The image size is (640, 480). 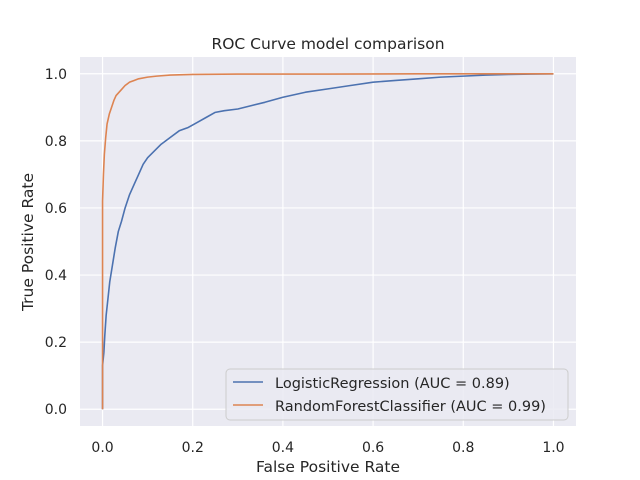 I want to click on legend-label-logistic-regression: LogisticRegression (AUC = 0.89), so click(x=392, y=384).